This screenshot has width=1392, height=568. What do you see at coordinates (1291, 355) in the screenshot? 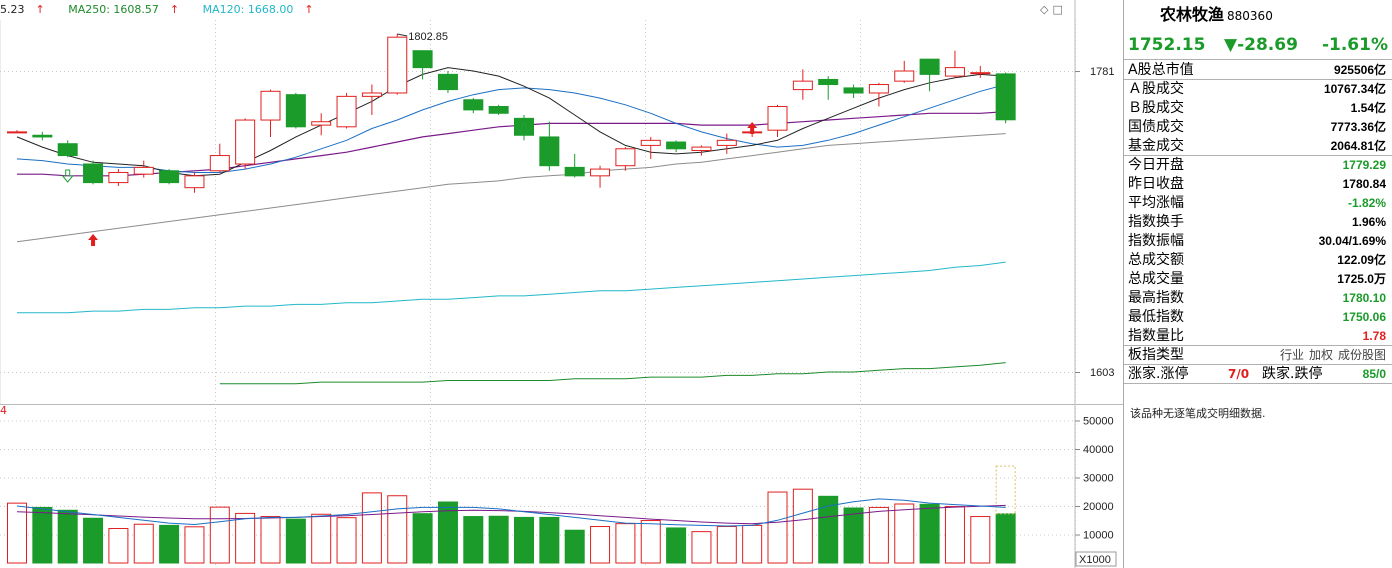
I see `plate-industry: 行业` at bounding box center [1291, 355].